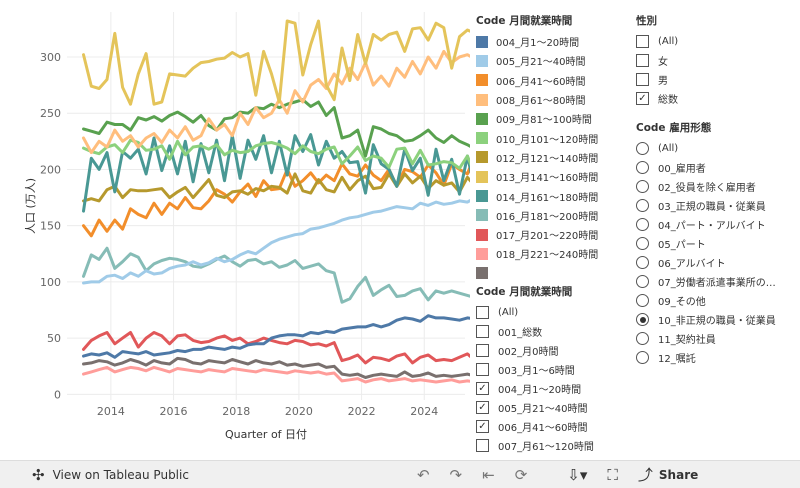 The height and width of the screenshot is (488, 800). I want to click on filter-option: ✓ 004_月1～20時間, so click(546, 388).